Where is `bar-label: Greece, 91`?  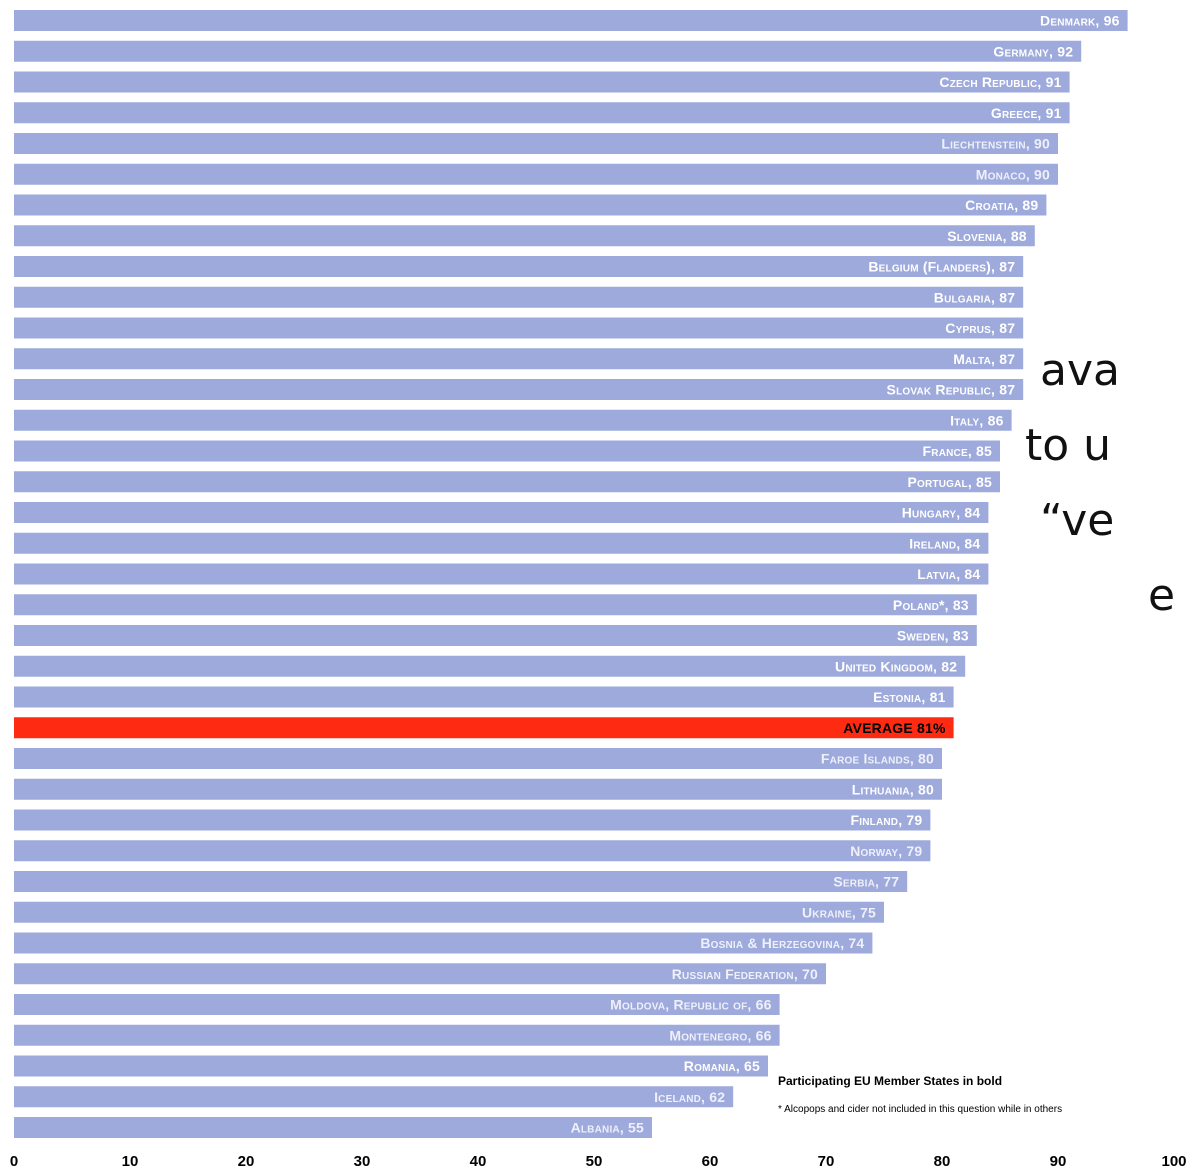
bar-label: Greece, 91 is located at coordinates (1026, 113).